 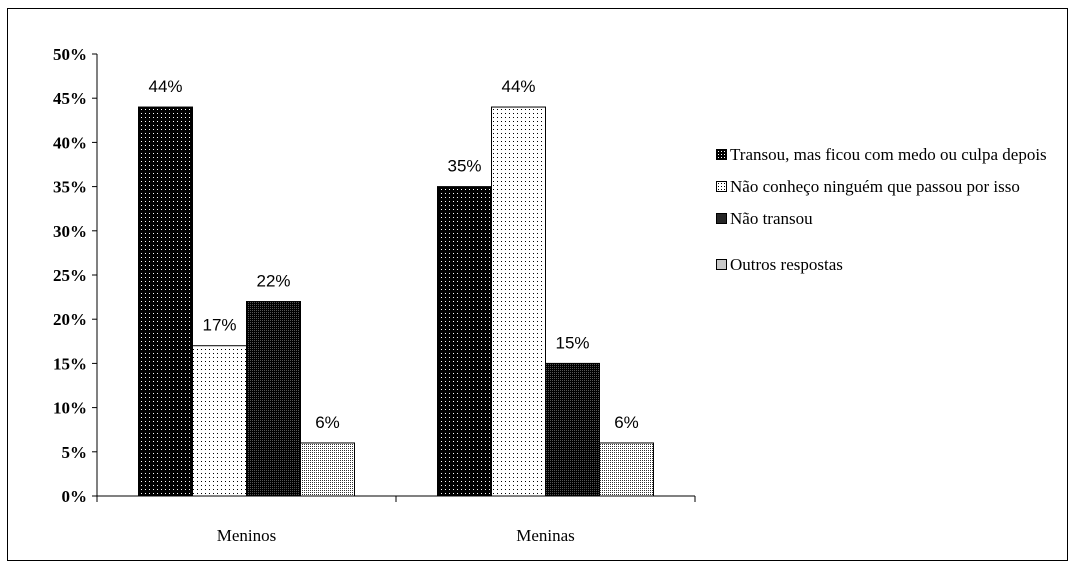 I want to click on y-tick-label: 35%, so click(x=70, y=187).